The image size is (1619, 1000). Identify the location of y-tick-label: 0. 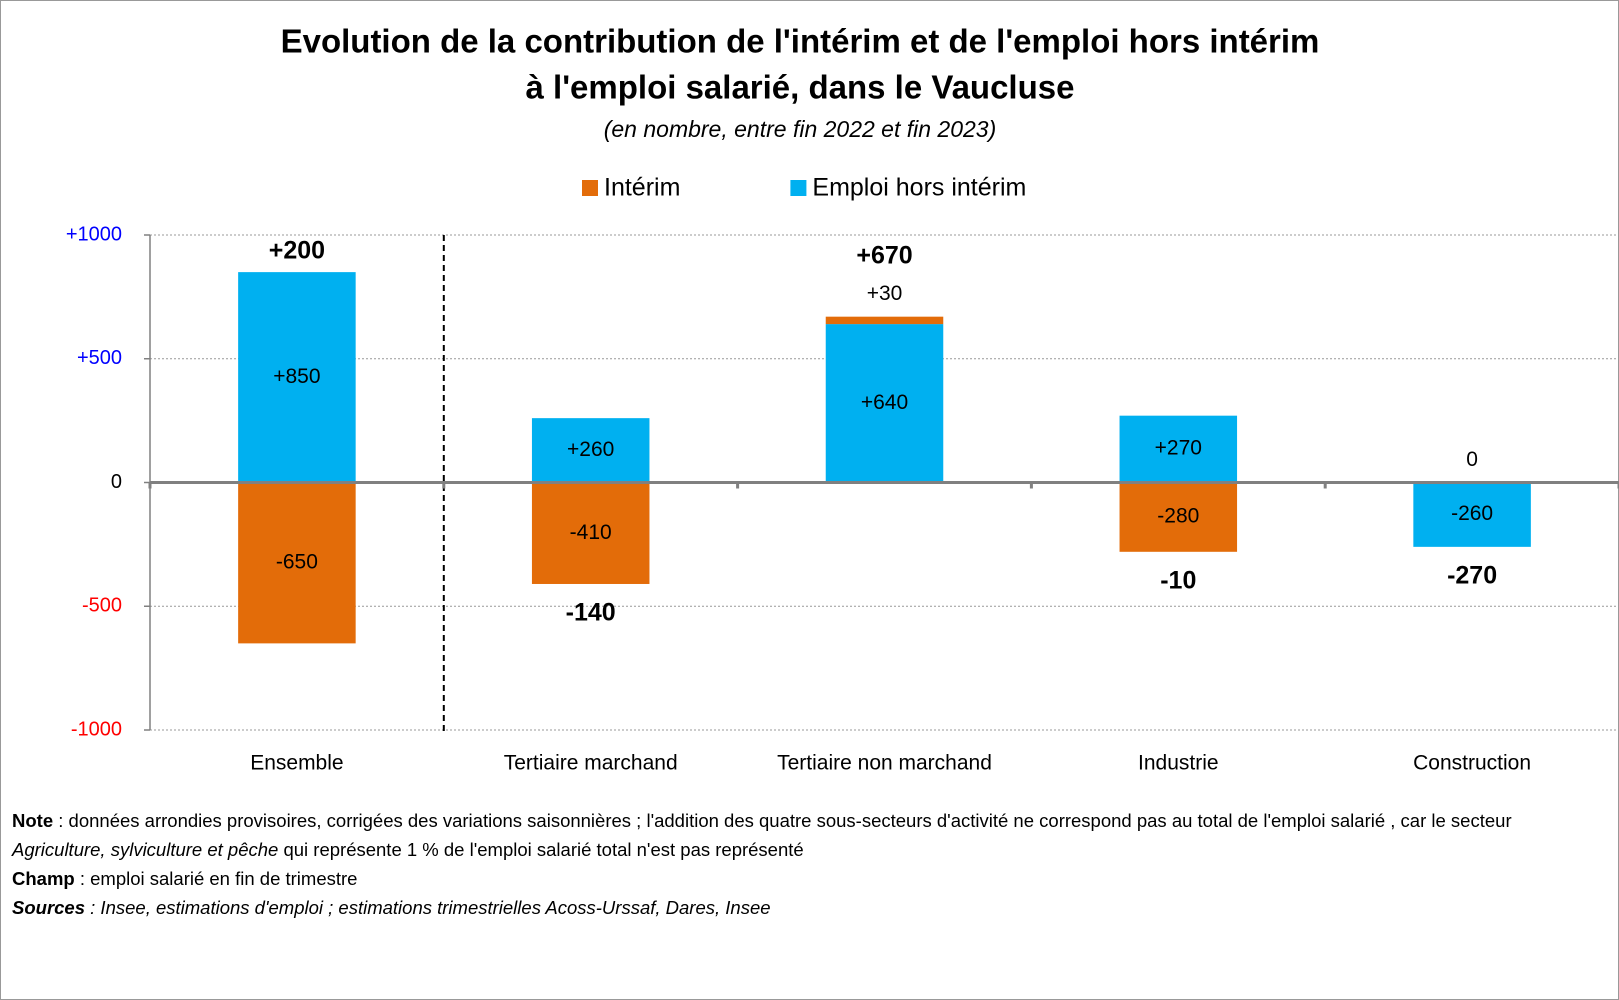
(116, 482).